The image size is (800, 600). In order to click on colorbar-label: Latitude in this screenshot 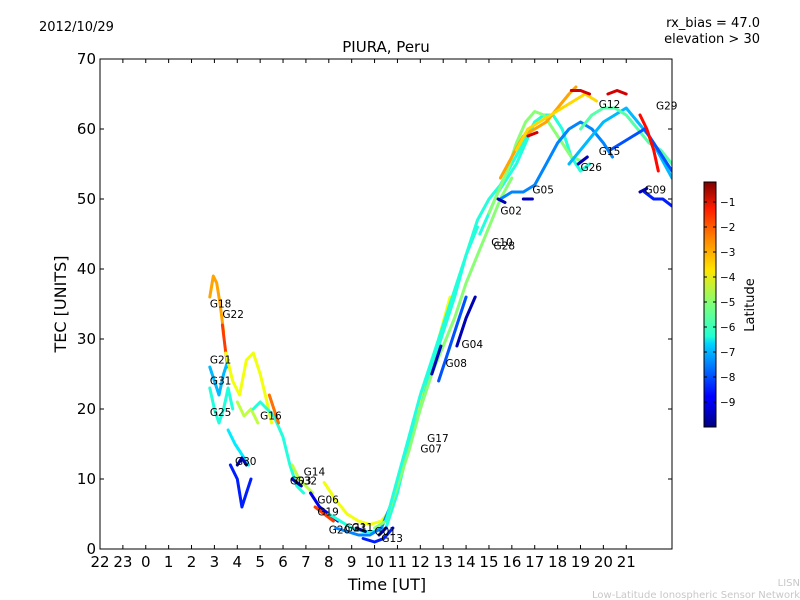, I will do `click(750, 305)`.